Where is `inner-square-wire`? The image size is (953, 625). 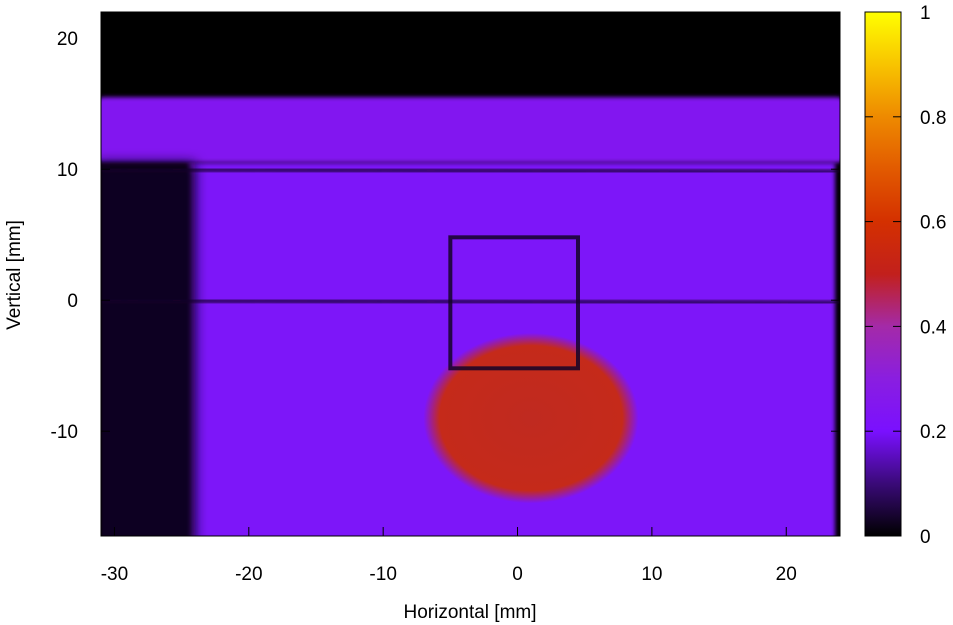 inner-square-wire is located at coordinates (514, 303).